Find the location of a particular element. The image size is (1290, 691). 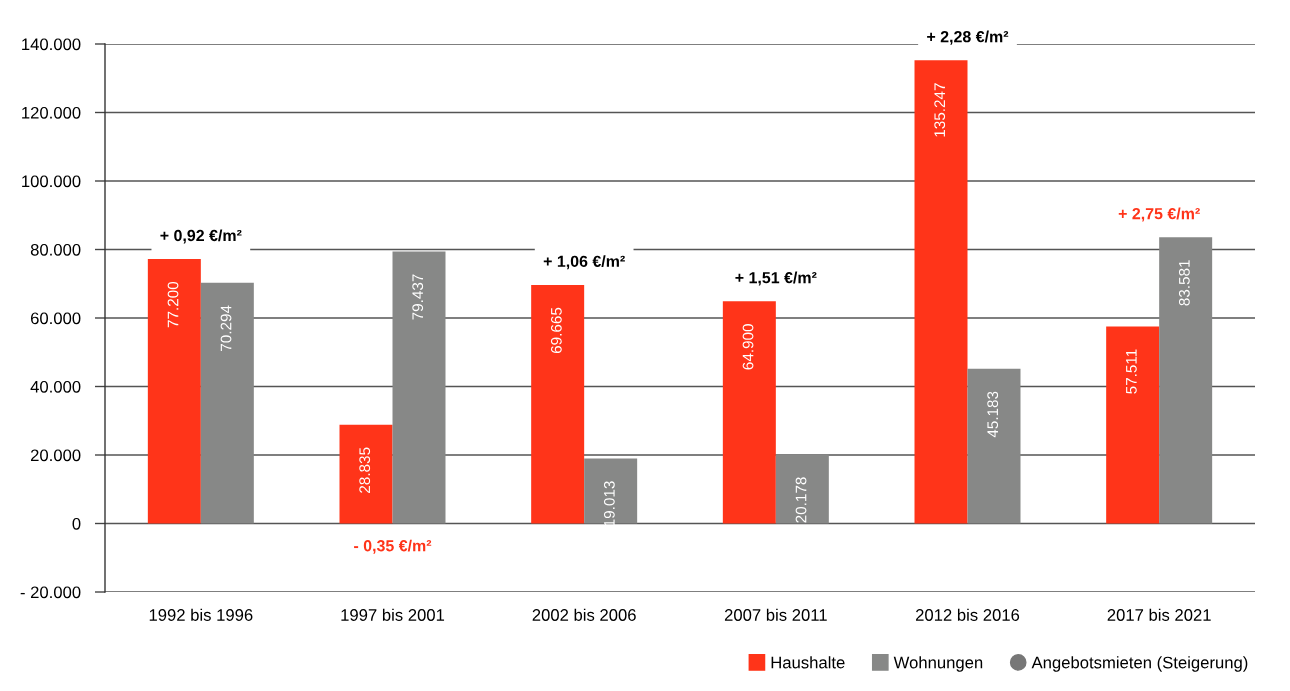

y-tick-label: 120.000 is located at coordinates (51, 112).